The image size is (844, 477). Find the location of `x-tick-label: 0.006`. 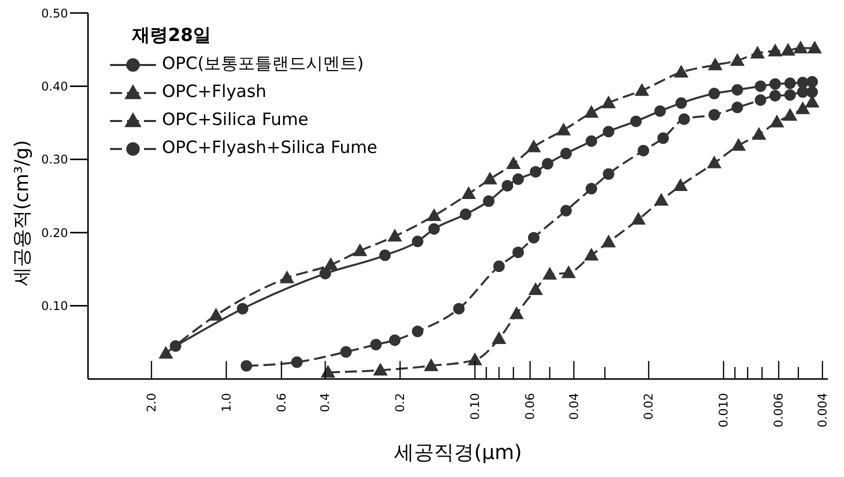

x-tick-label: 0.006 is located at coordinates (779, 410).